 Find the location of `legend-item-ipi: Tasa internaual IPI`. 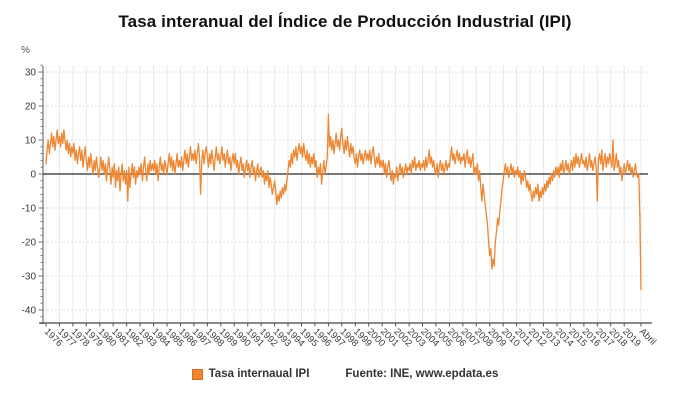

legend-item-ipi: Tasa internaual IPI is located at coordinates (250, 374).